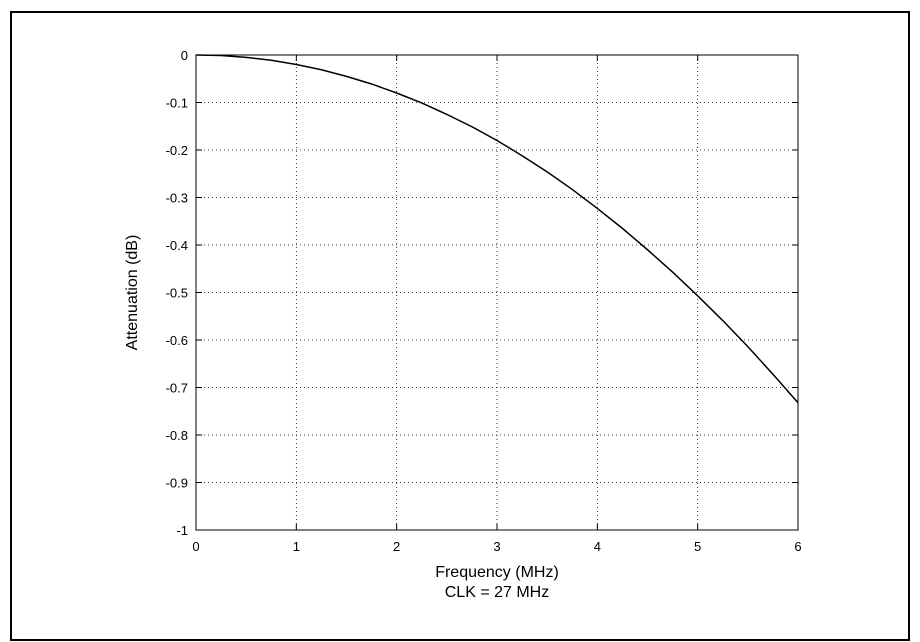 This screenshot has height=642, width=920. I want to click on x-tick-label: 6, so click(797, 546).